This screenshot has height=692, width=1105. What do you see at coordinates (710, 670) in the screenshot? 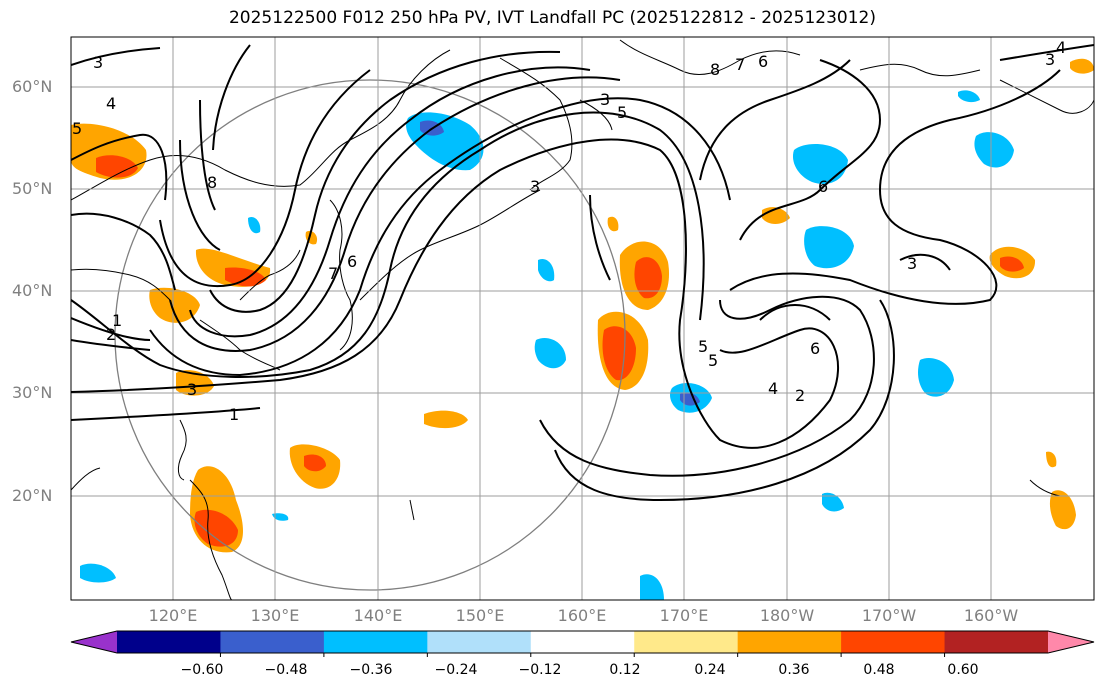
I see `colorbar-tick-label: 0.24` at bounding box center [710, 670].